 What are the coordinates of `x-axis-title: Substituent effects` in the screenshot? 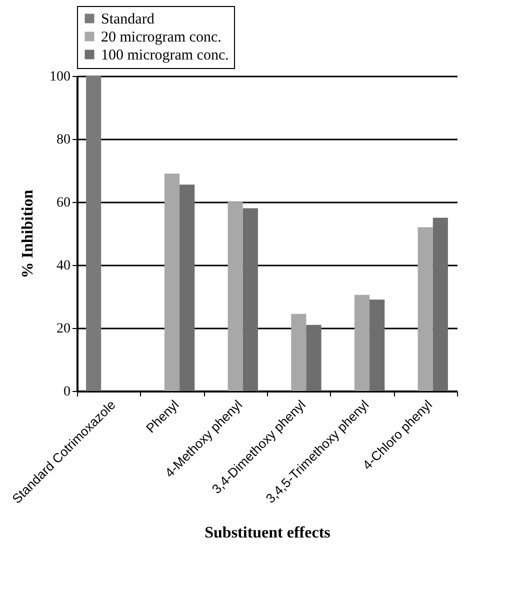 It's located at (267, 533).